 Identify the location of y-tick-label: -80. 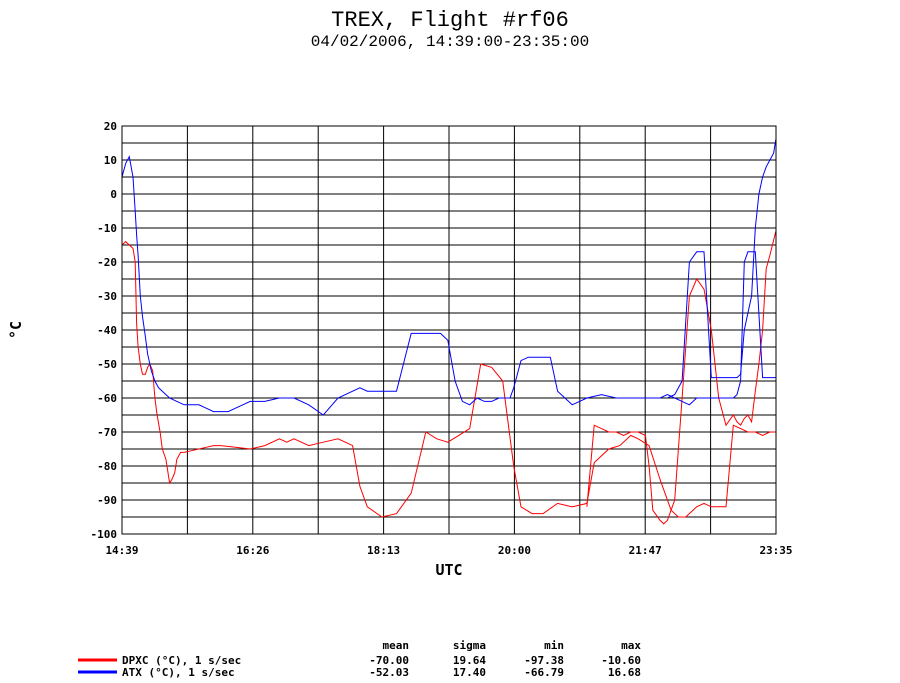
(107, 466).